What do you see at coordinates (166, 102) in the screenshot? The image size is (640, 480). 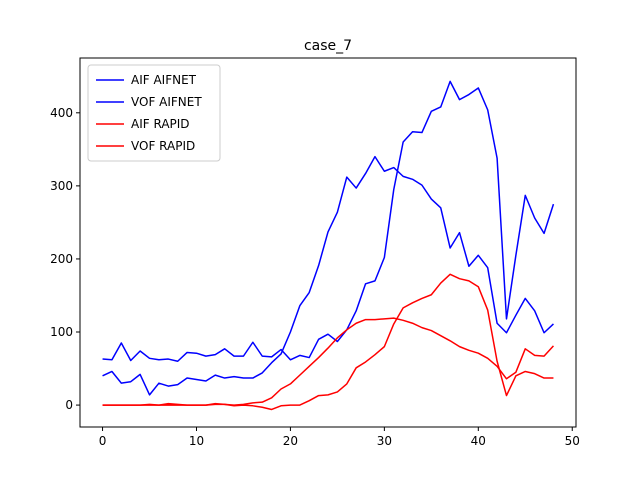 I see `legend-label: VOF AIFNET` at bounding box center [166, 102].